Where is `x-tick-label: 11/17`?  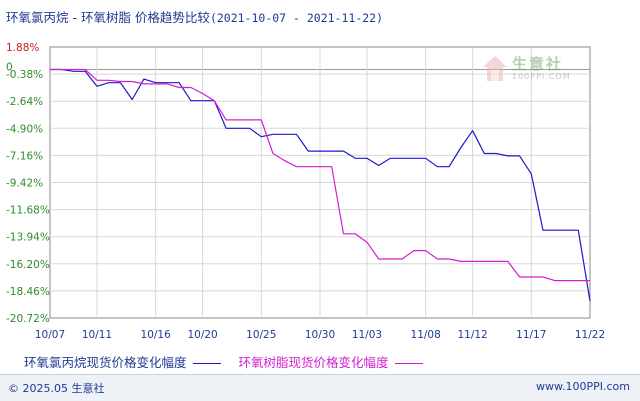
x-tick-label: 11/17 is located at coordinates (531, 335).